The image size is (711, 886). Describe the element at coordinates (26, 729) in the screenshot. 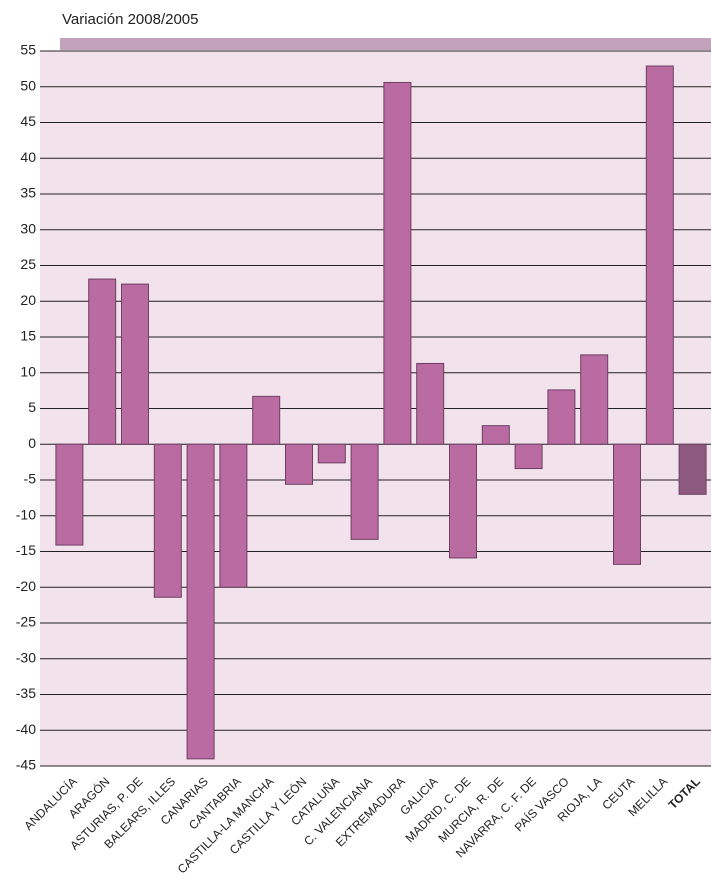

I see `y-tick-label: -40` at that location.